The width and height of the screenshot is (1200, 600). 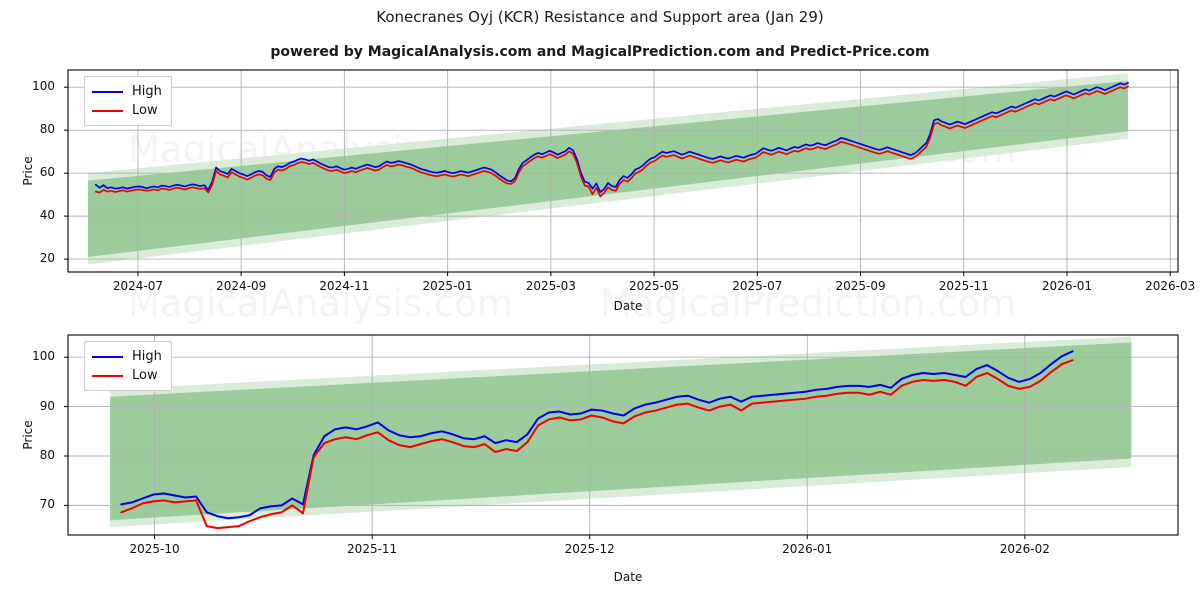 I want to click on xtick-svg-upper-5: 2025-05, so click(x=654, y=286).